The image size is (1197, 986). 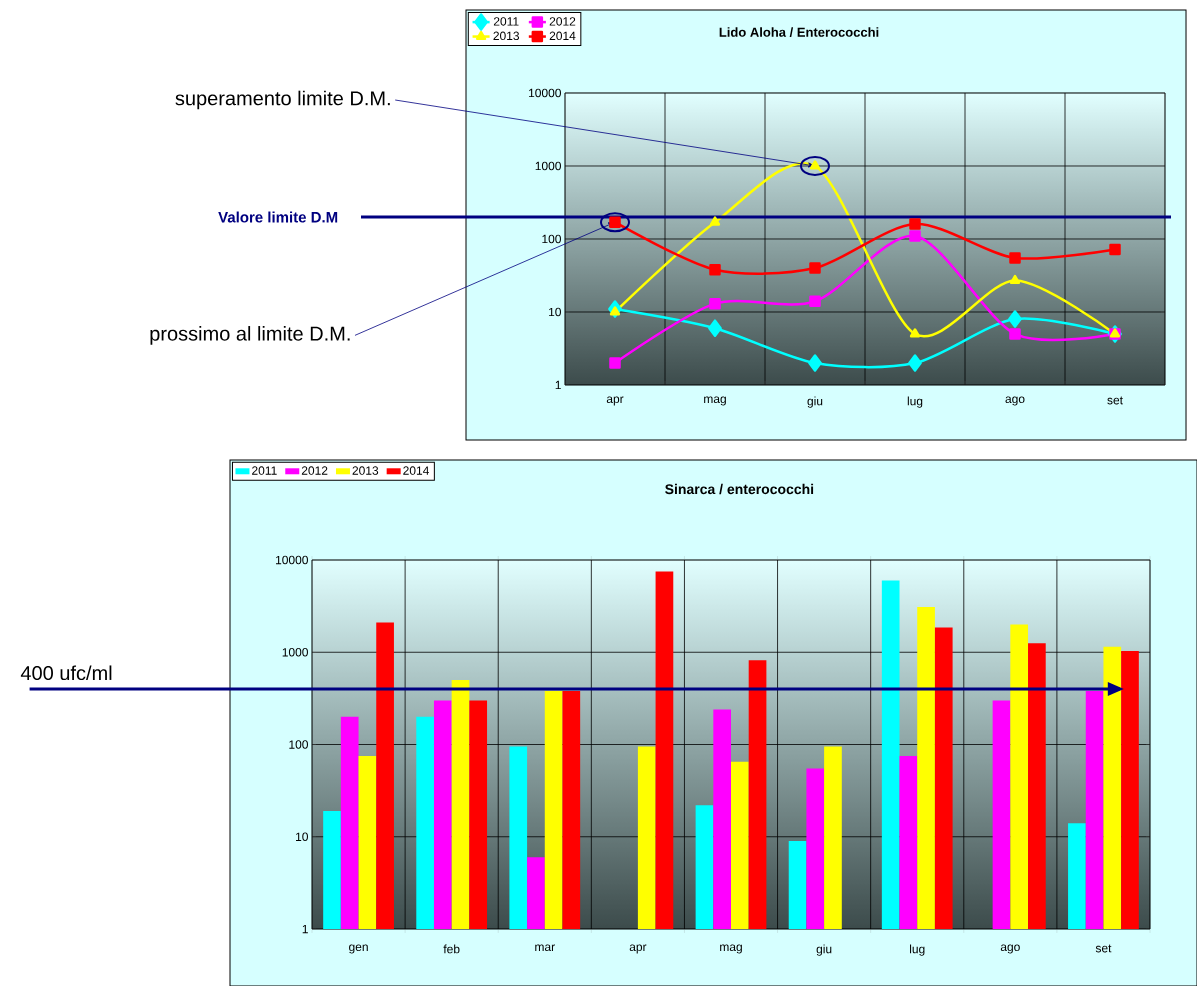 What do you see at coordinates (739, 489) in the screenshot?
I see `chart-title: Sinarca / enterococchi` at bounding box center [739, 489].